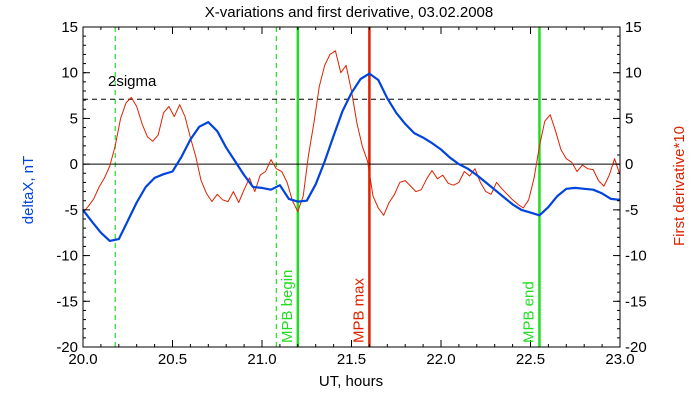  Describe the element at coordinates (528, 312) in the screenshot. I see `marker-label: MPB end` at that location.